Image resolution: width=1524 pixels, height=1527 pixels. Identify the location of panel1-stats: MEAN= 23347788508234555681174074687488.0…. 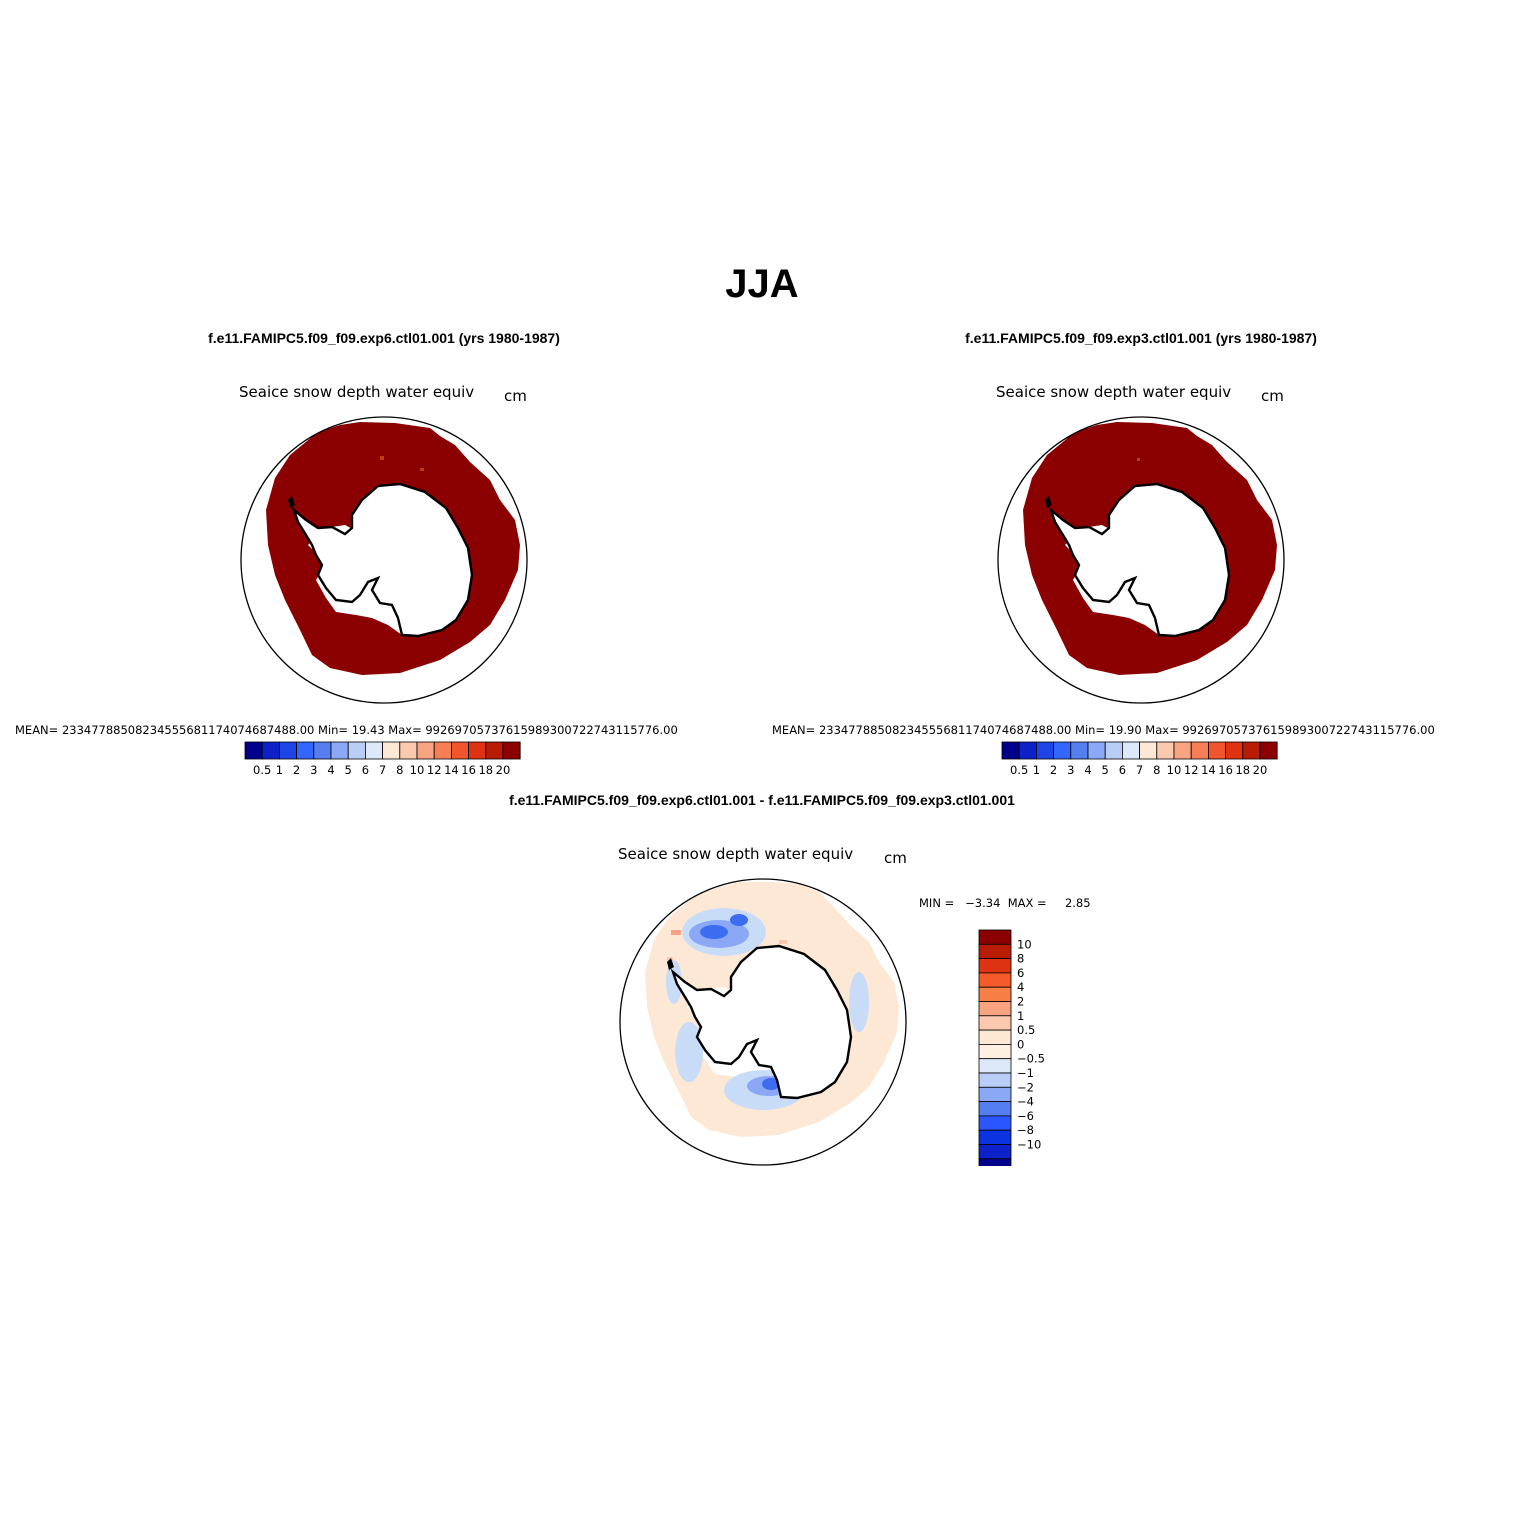
(346, 730).